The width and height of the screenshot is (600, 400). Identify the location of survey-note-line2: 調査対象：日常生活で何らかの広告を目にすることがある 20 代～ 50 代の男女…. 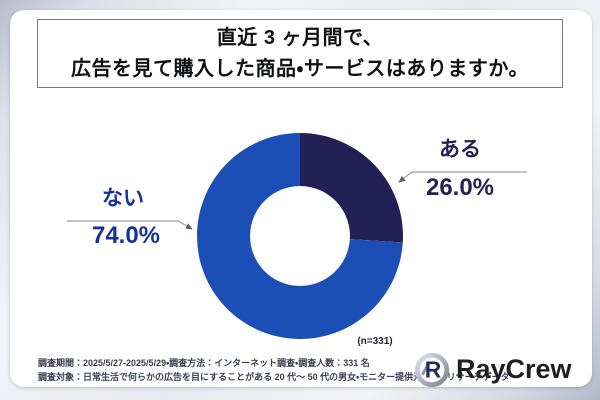
(274, 377).